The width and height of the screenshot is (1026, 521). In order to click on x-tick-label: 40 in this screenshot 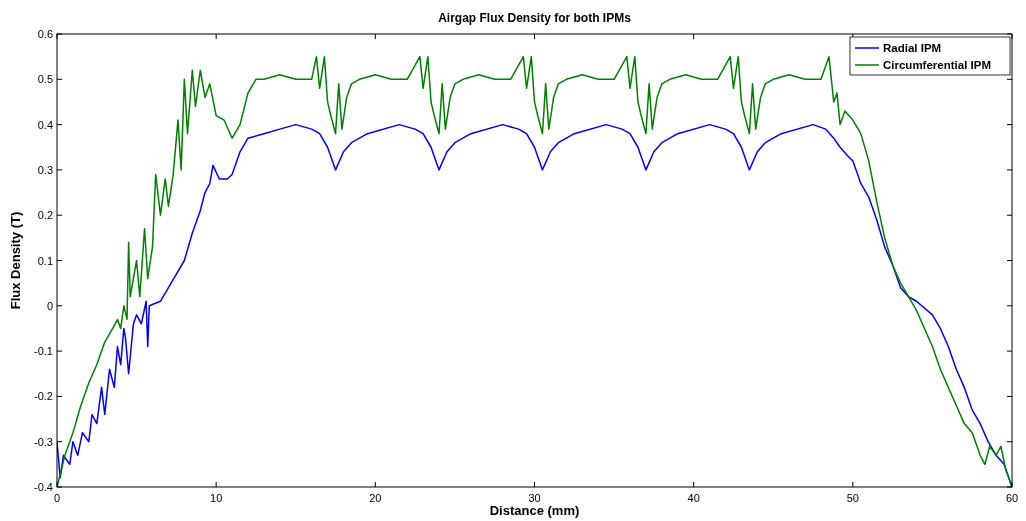, I will do `click(693, 498)`.